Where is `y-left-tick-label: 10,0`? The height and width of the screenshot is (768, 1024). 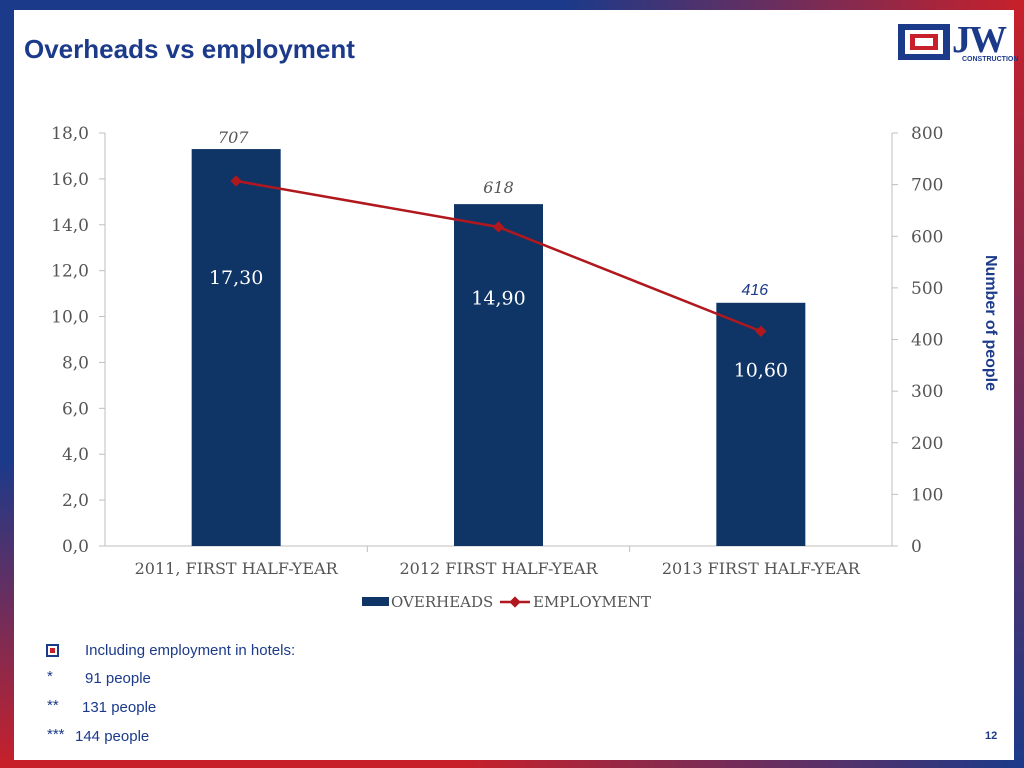 y-left-tick-label: 10,0 is located at coordinates (70, 318).